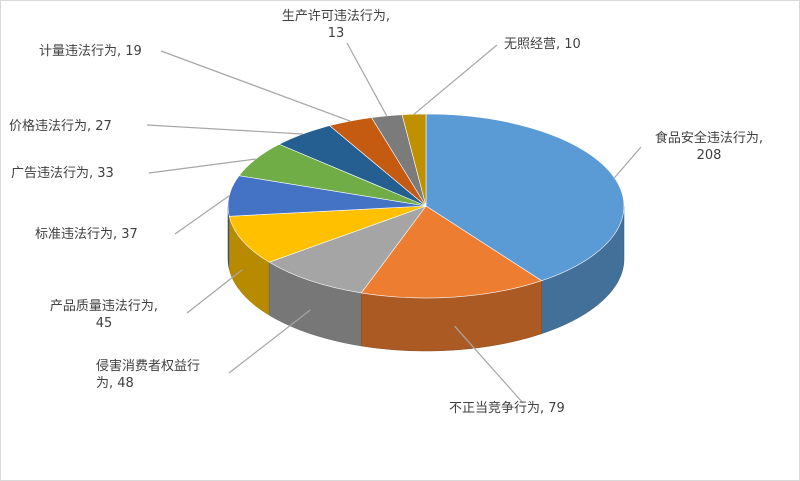 The image size is (800, 481). Describe the element at coordinates (709, 147) in the screenshot. I see `data-label-food-safety: 食品安全违法行为, 208` at that location.